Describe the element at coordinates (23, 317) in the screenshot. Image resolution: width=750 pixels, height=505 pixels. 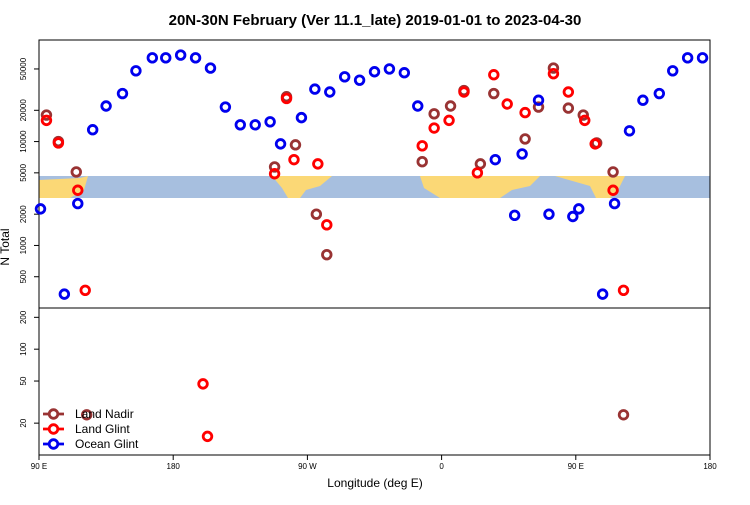
I see `y-tick-label: 200` at that location.